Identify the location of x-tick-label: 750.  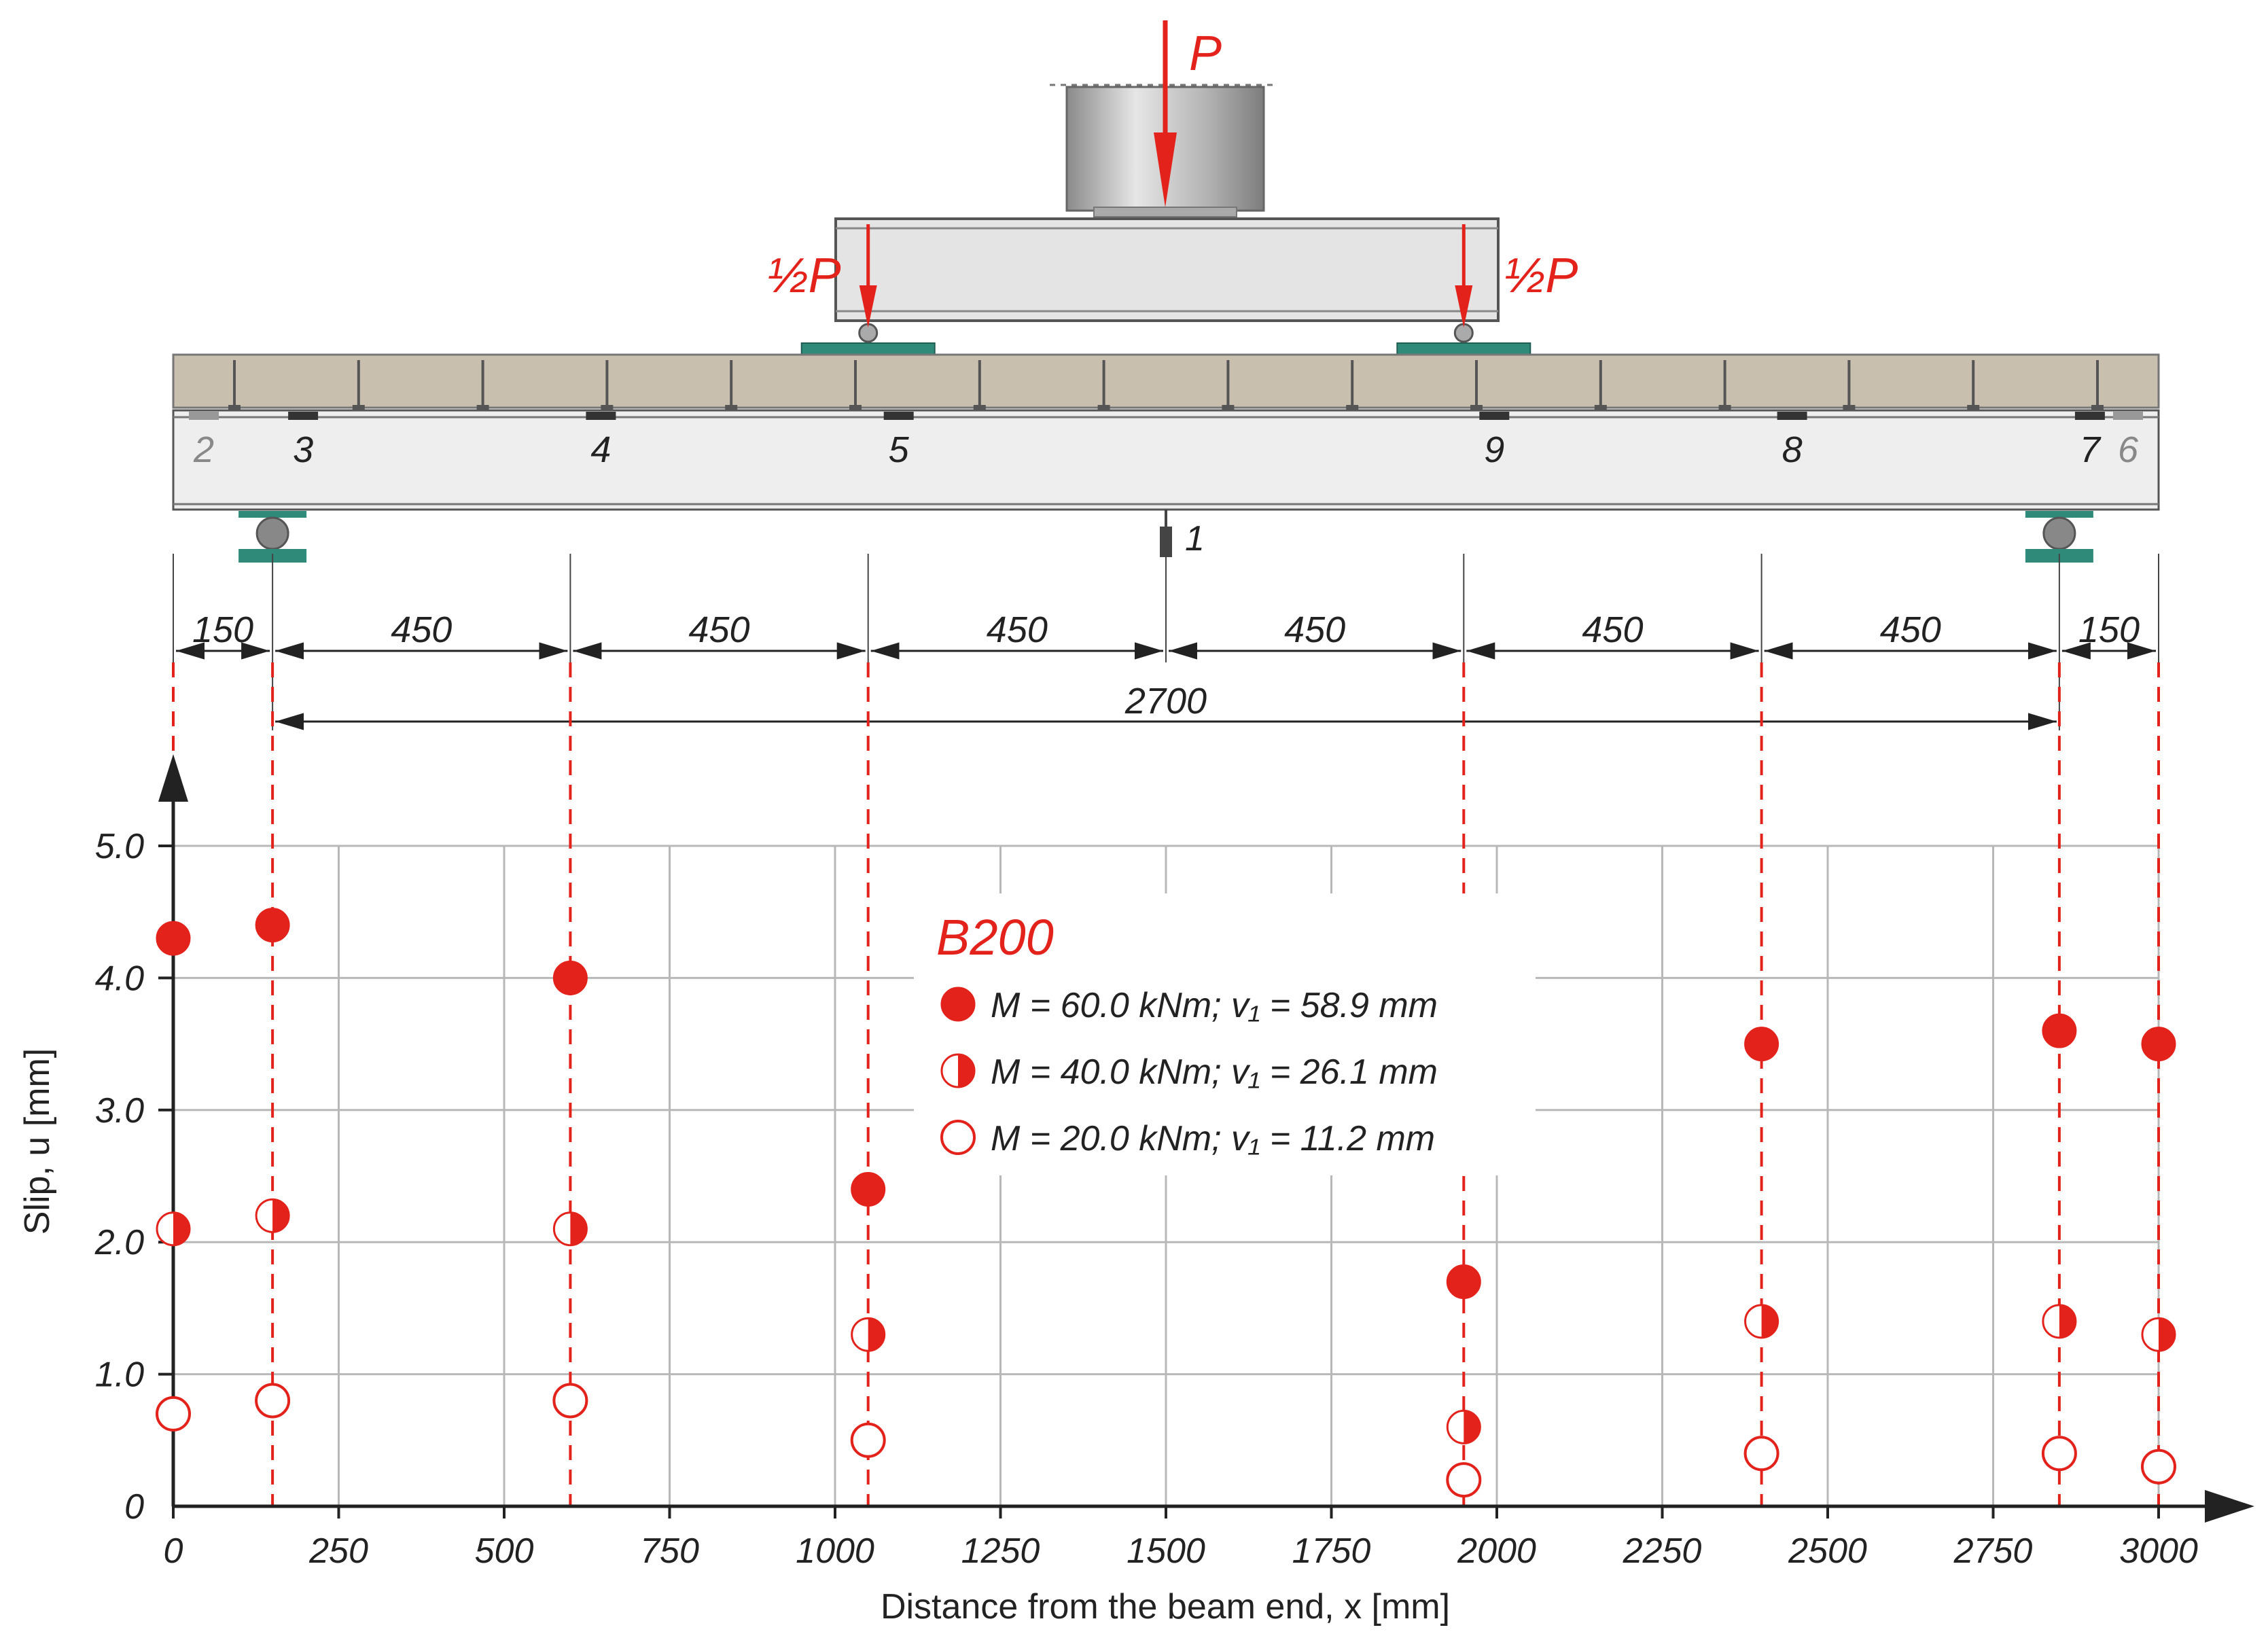
(669, 1551).